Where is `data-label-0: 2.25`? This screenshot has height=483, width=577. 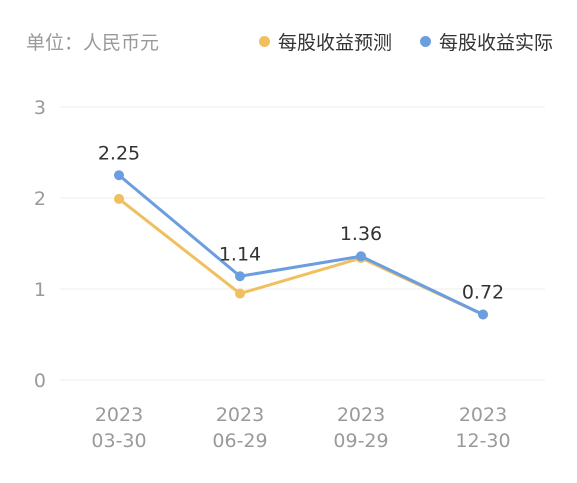 data-label-0: 2.25 is located at coordinates (119, 153).